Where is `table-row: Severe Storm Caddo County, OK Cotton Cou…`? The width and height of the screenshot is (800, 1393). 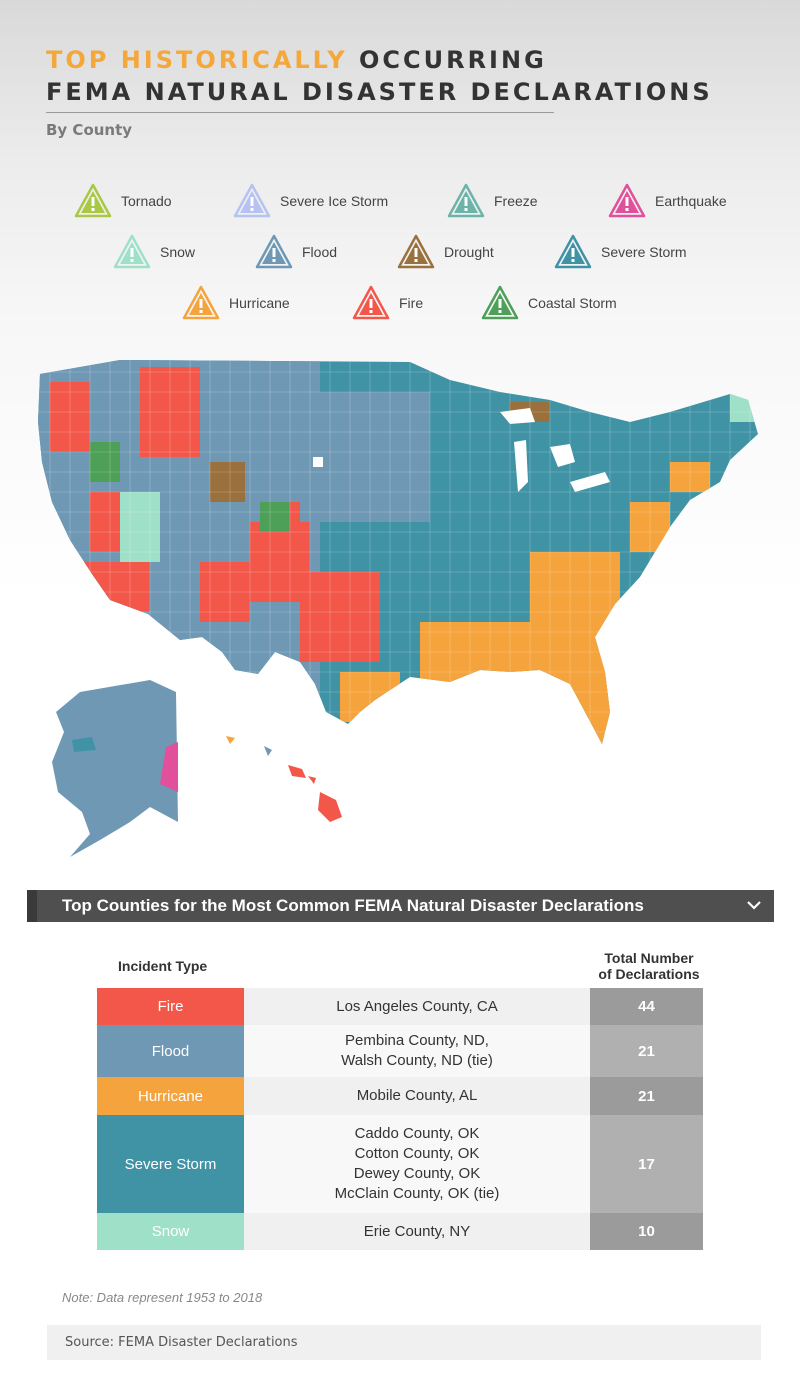
table-row: Severe Storm Caddo County, OK Cotton Cou… is located at coordinates (400, 1164).